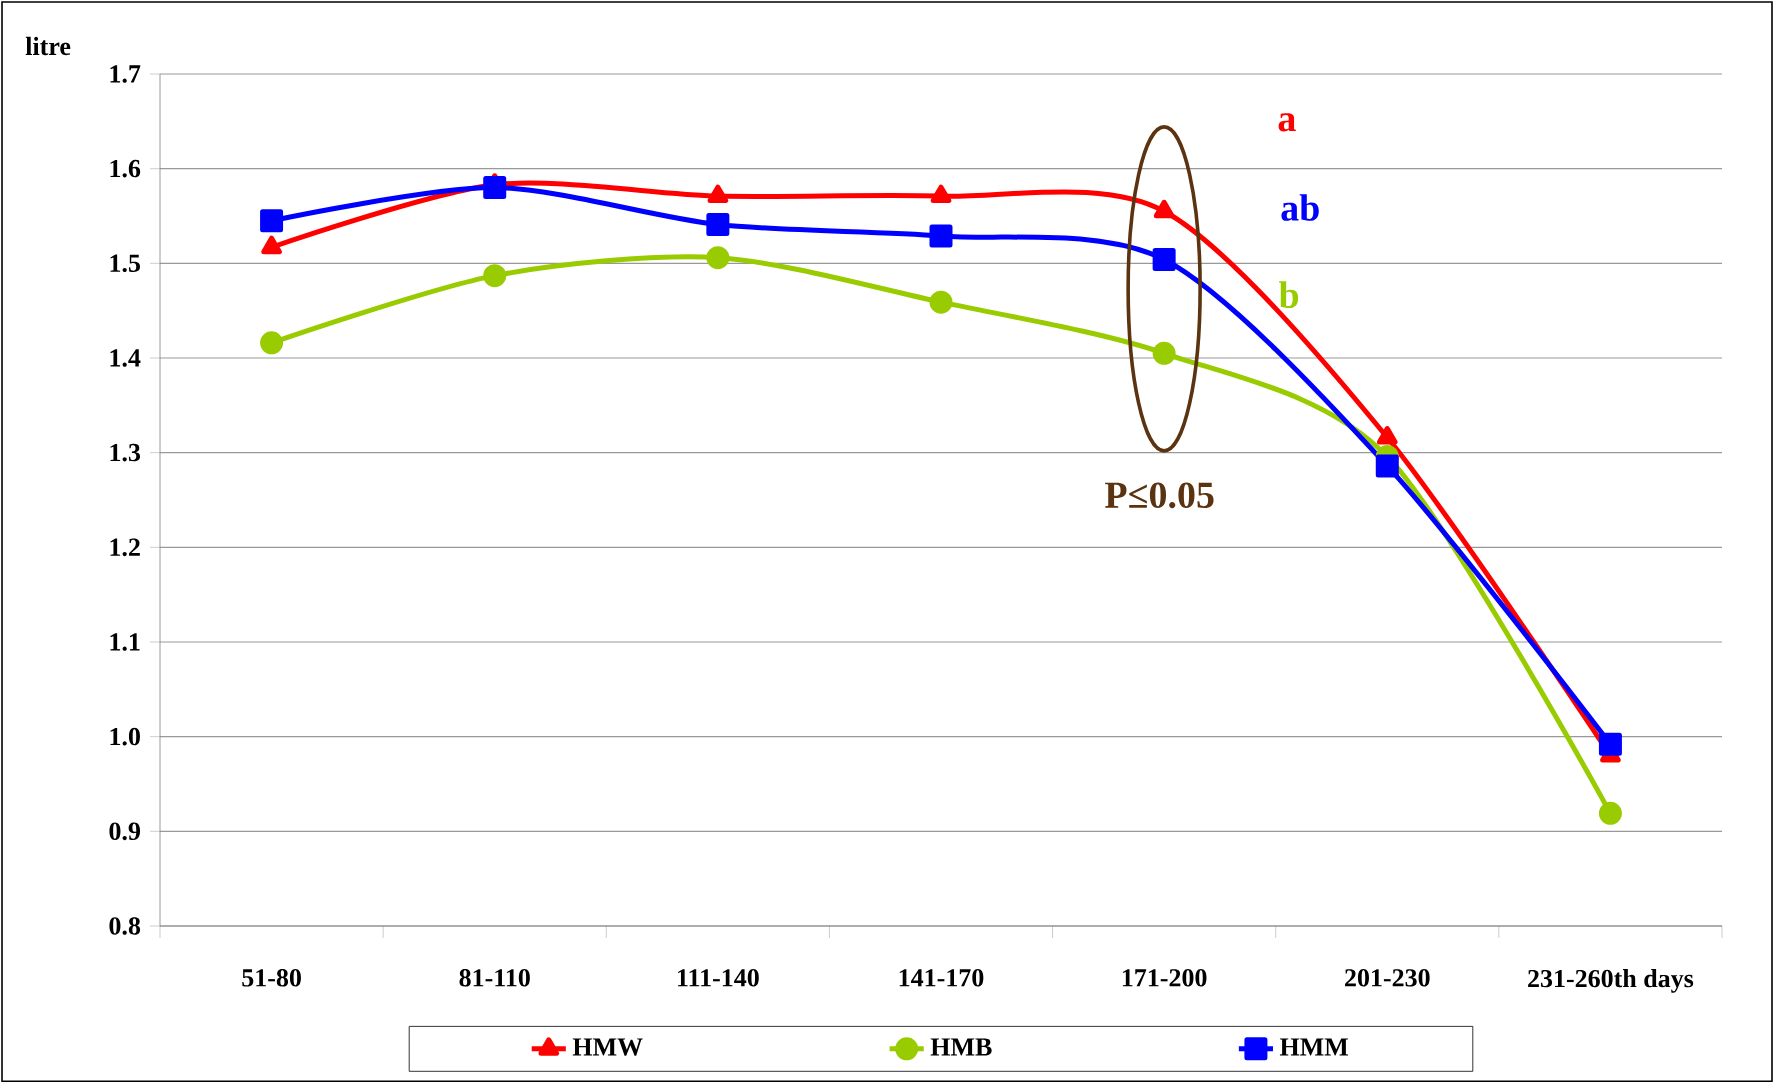 Image resolution: width=1774 pixels, height=1083 pixels. Describe the element at coordinates (125, 736) in the screenshot. I see `y-tick-label: 1.0` at that location.